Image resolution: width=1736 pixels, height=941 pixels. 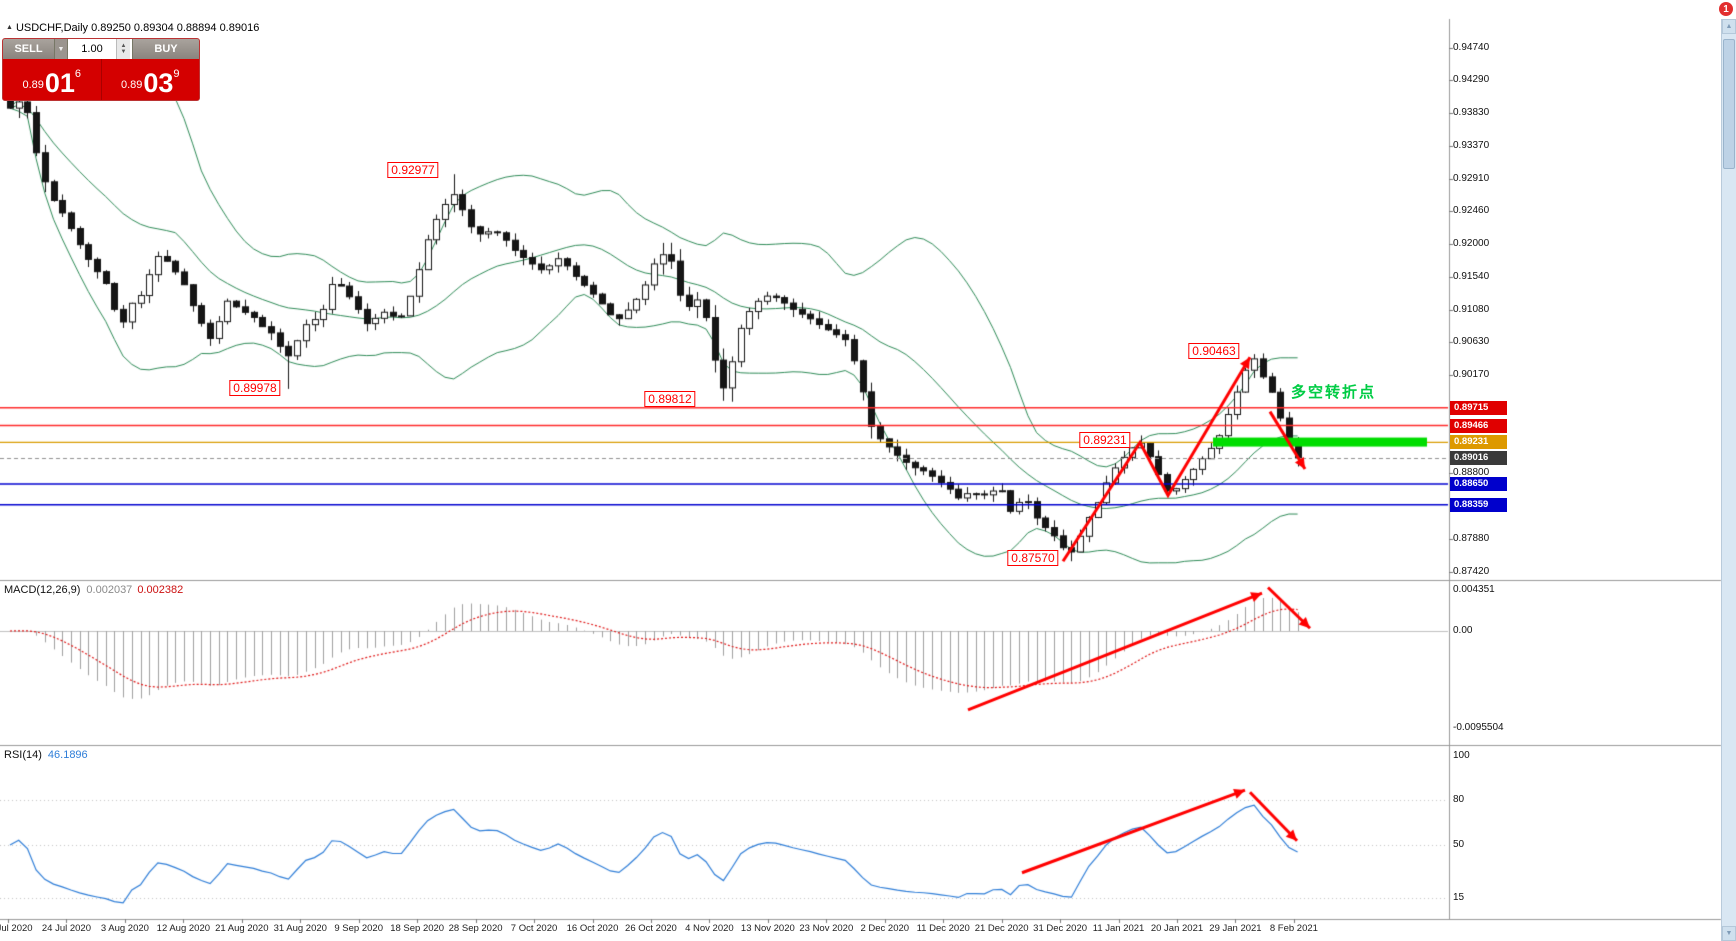 I want to click on x-axis-date-label: 31 Dec 2020, so click(x=1060, y=928).